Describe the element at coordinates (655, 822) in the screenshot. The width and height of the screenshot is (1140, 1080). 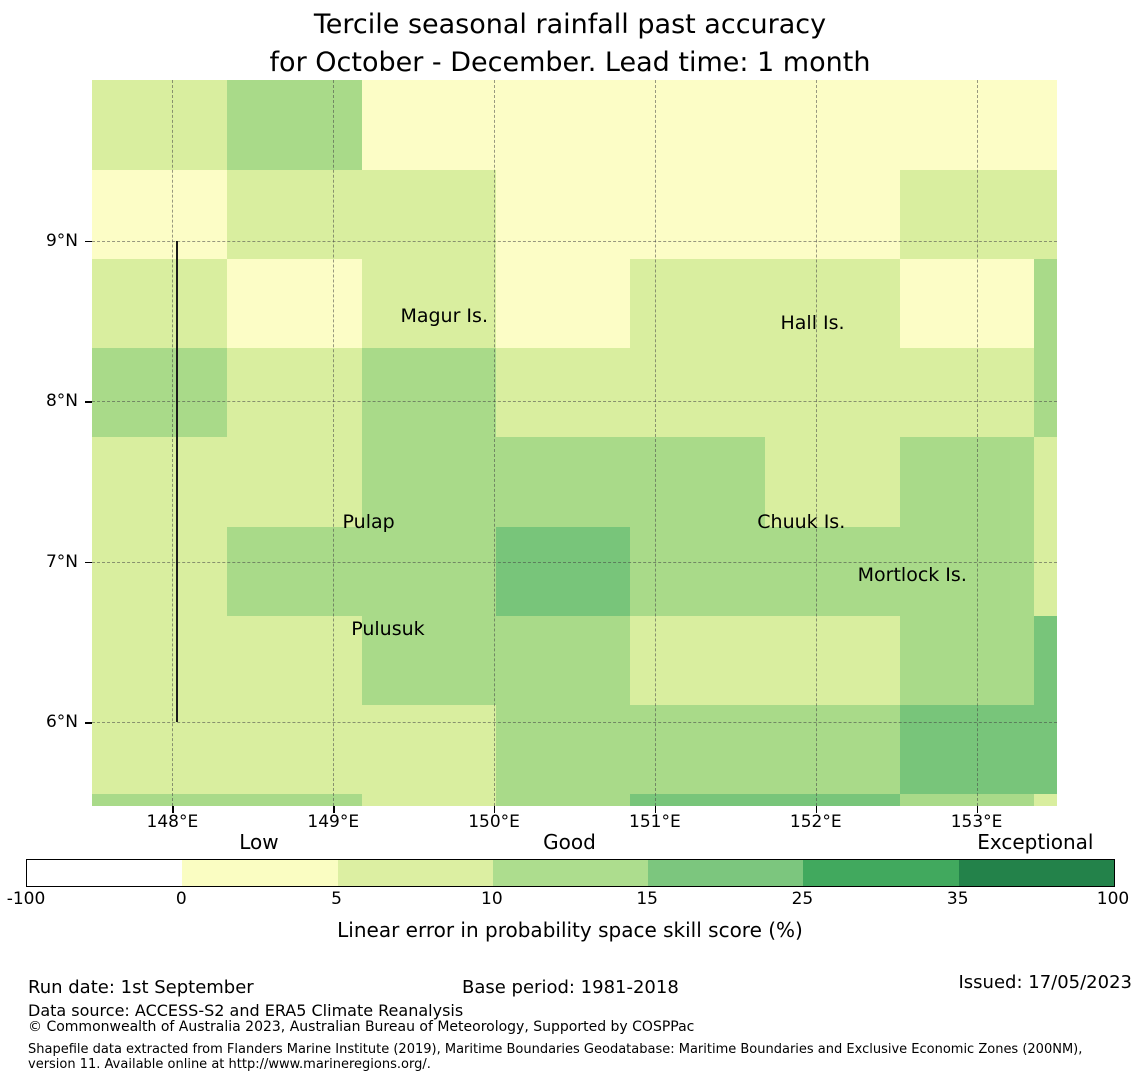
I see `x-axis-tick-label: 151°E` at that location.